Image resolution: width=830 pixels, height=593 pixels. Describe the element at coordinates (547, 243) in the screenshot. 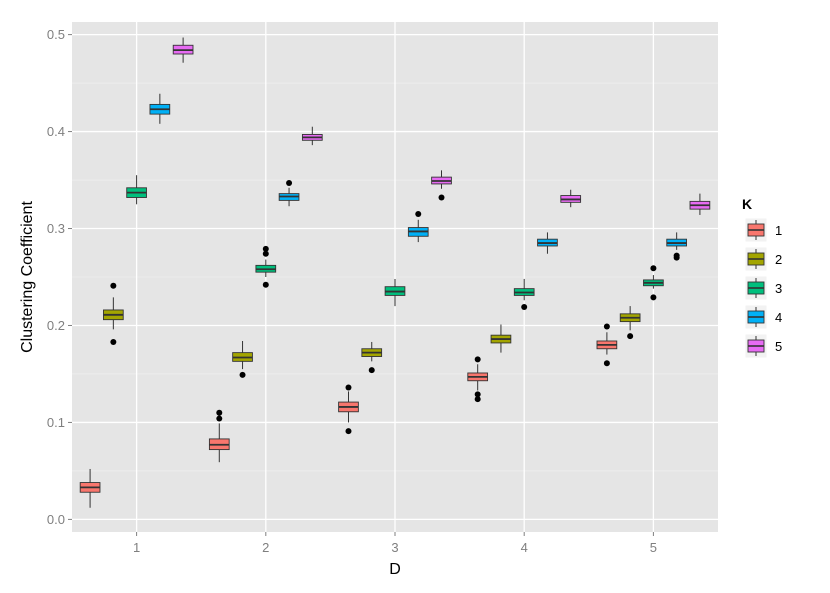

I see `box-k4-d4` at that location.